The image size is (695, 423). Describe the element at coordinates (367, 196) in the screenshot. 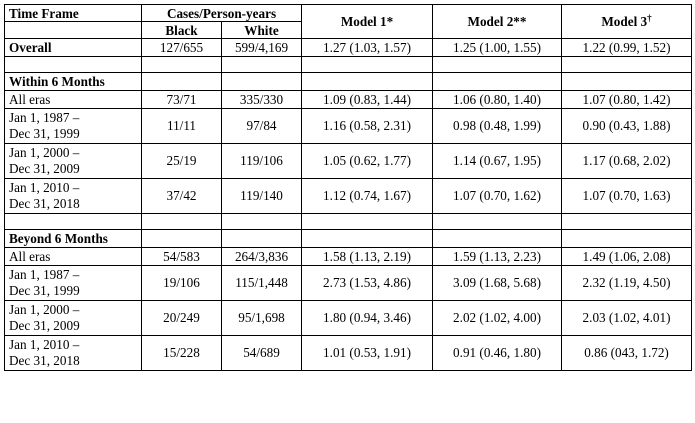

I see `model1-cell: 1.12 (0.74, 1.67)` at that location.